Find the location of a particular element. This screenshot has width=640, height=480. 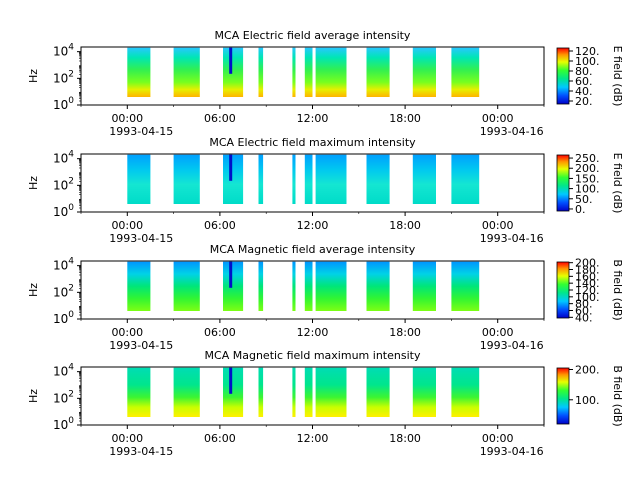

panel-title: MCA Electric field maximum intensity is located at coordinates (312, 142).